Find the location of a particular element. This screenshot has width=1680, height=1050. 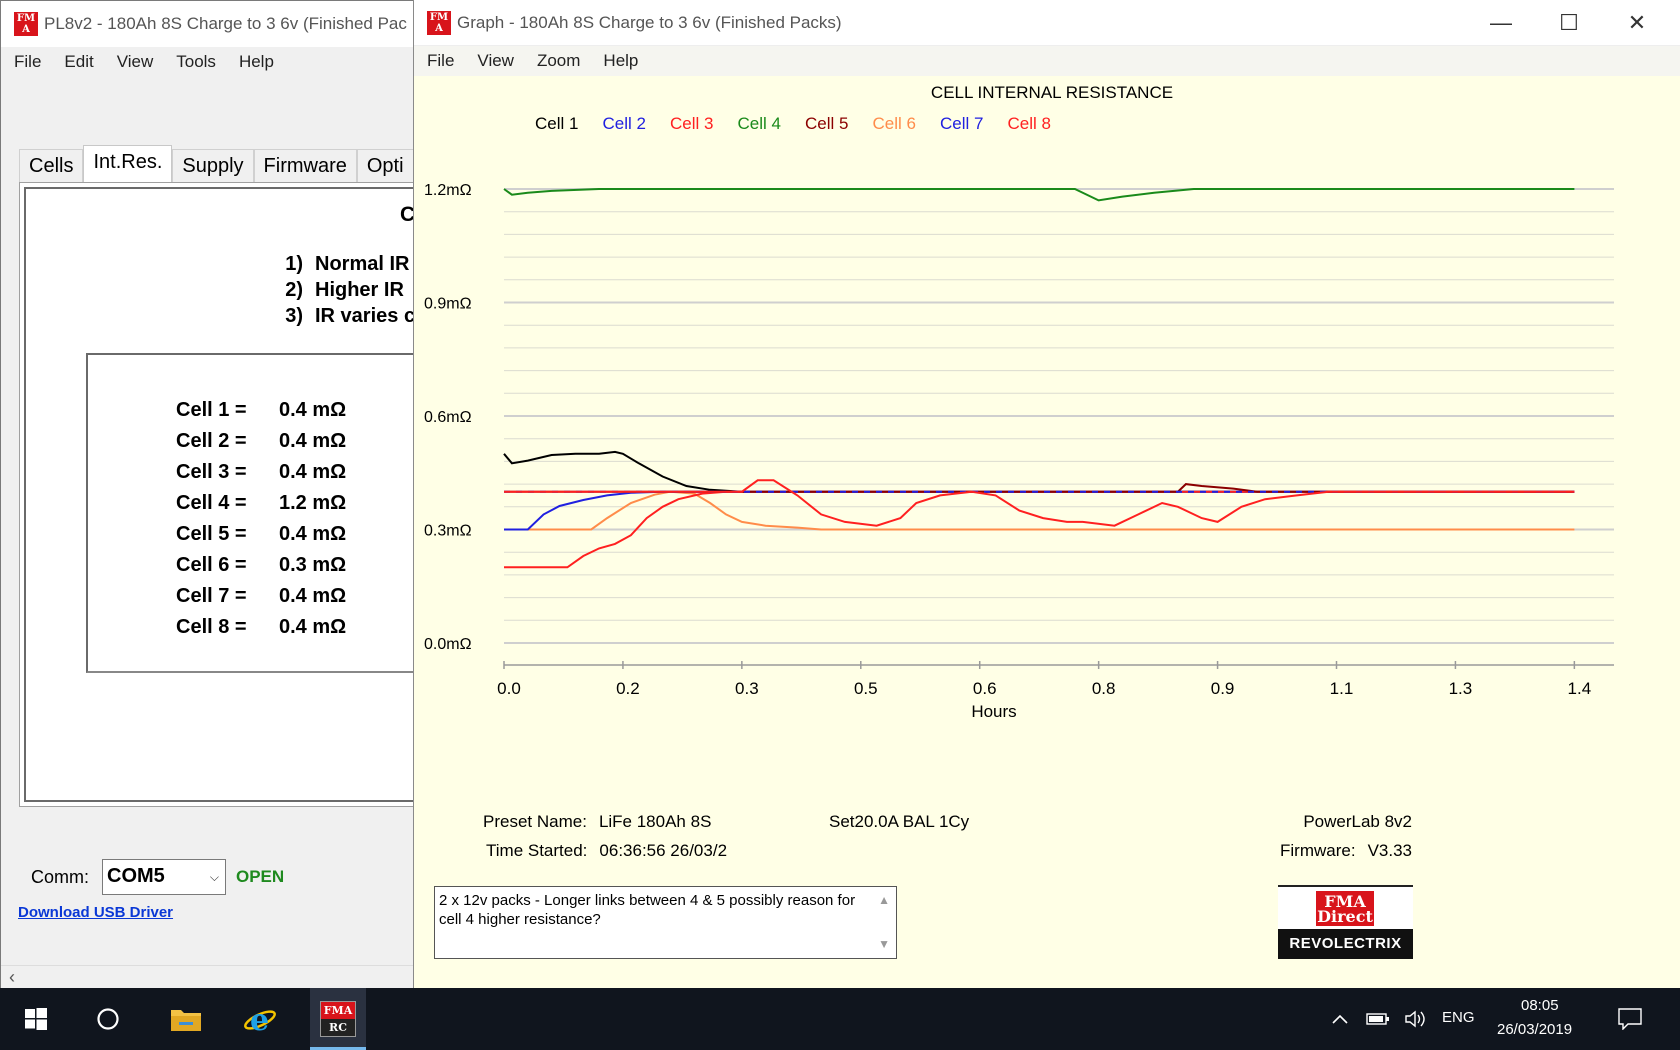

x-tick-label: 0.5 is located at coordinates (866, 688).